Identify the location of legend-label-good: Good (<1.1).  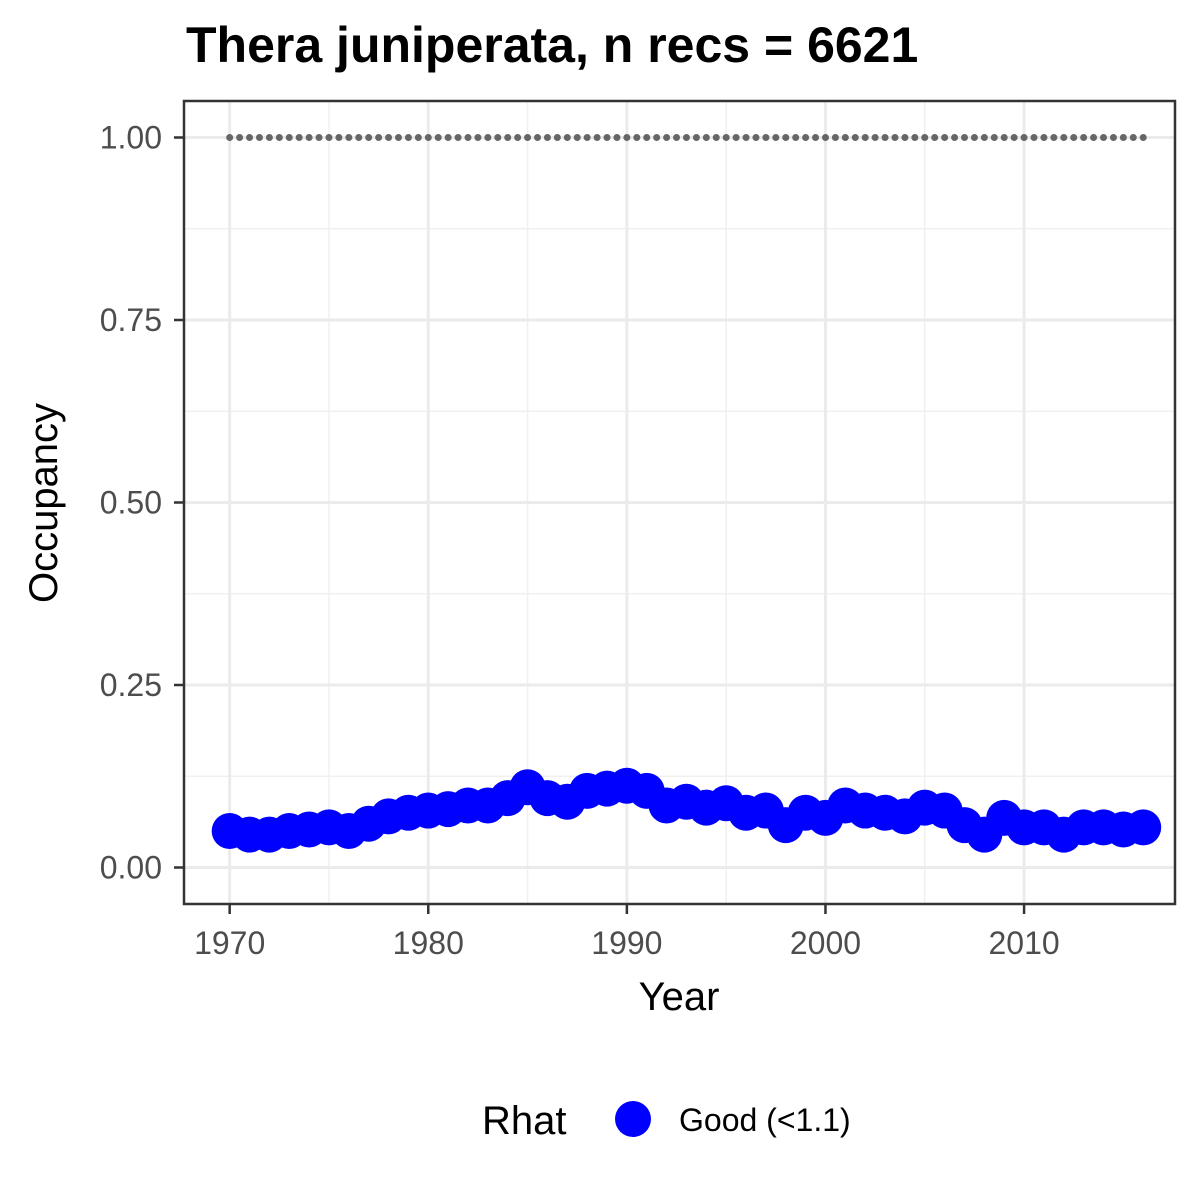
(765, 1120).